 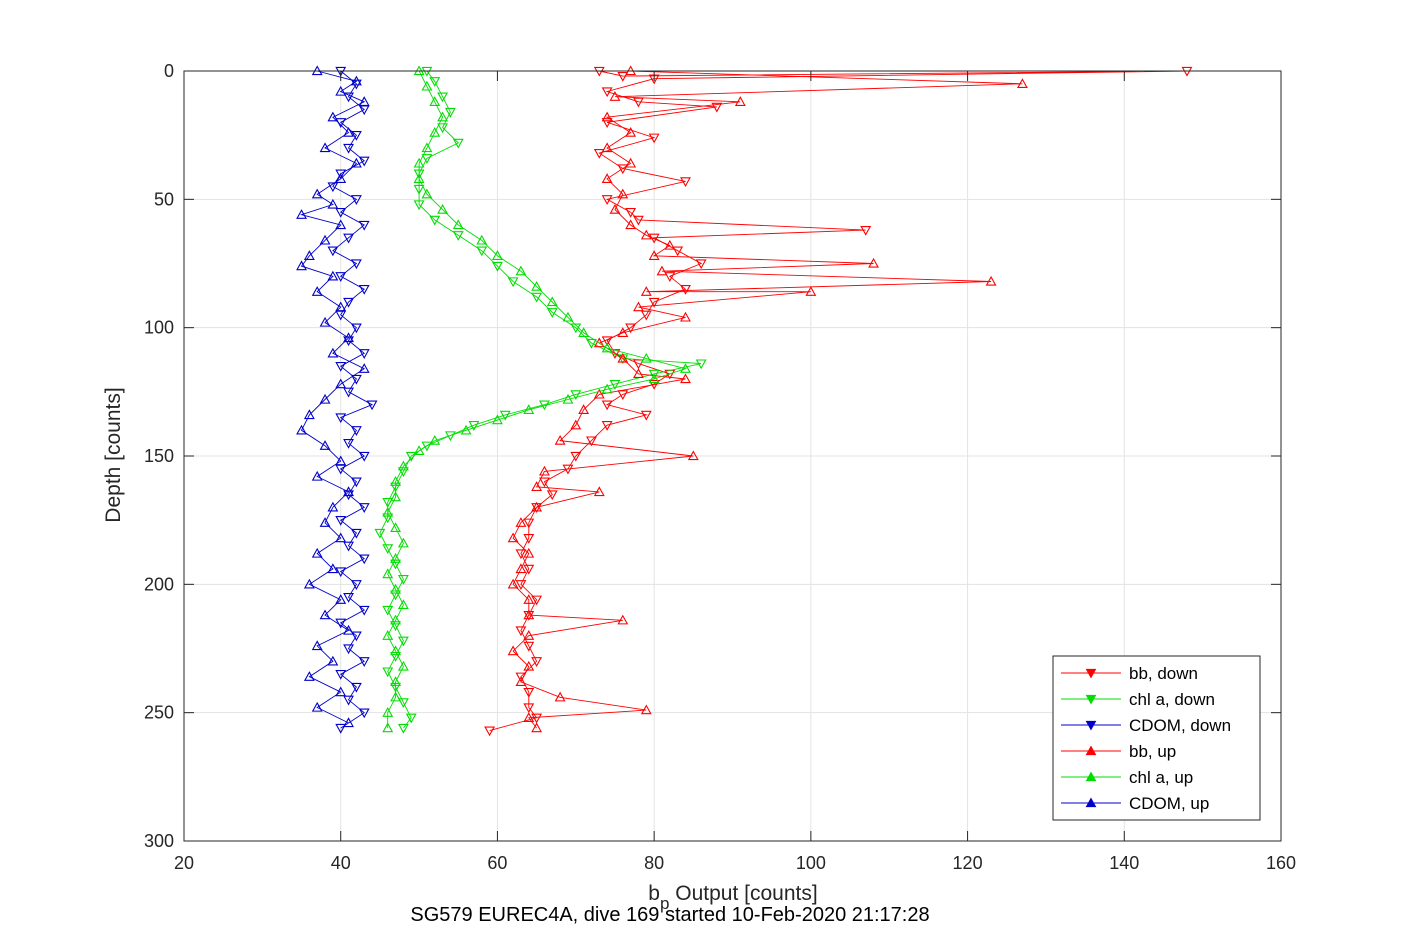 What do you see at coordinates (1127, 777) in the screenshot?
I see `legend-entry: chl a, up` at bounding box center [1127, 777].